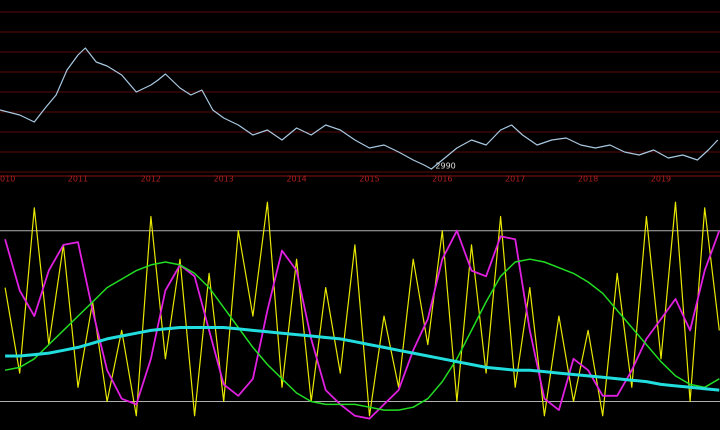  What do you see at coordinates (442, 179) in the screenshot?
I see `x-tick-label: 2016` at bounding box center [442, 179].